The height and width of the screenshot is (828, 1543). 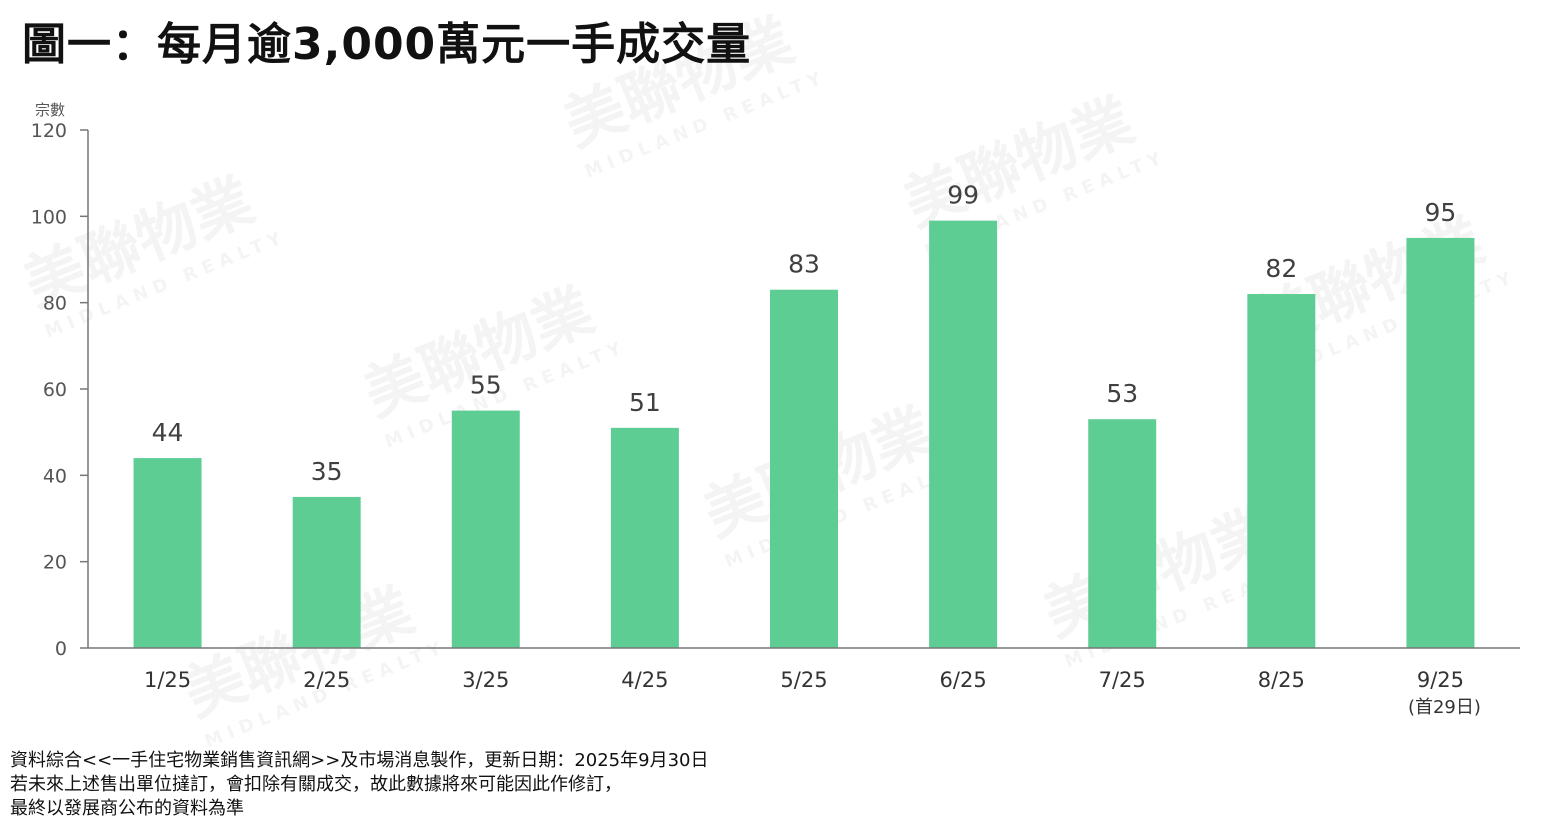 I want to click on footer-line: 若未來上述售出單位撻訂，會扣除有關成交，故此數據將來可能因此作修訂，, so click(x=316, y=784).